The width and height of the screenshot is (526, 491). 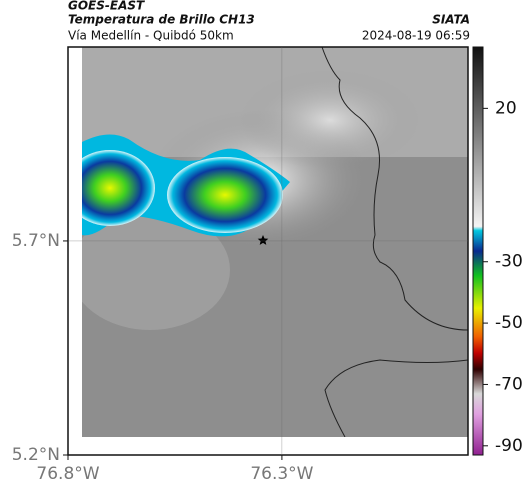 I want to click on x-tick-label: 76.3°W, so click(x=281, y=474).